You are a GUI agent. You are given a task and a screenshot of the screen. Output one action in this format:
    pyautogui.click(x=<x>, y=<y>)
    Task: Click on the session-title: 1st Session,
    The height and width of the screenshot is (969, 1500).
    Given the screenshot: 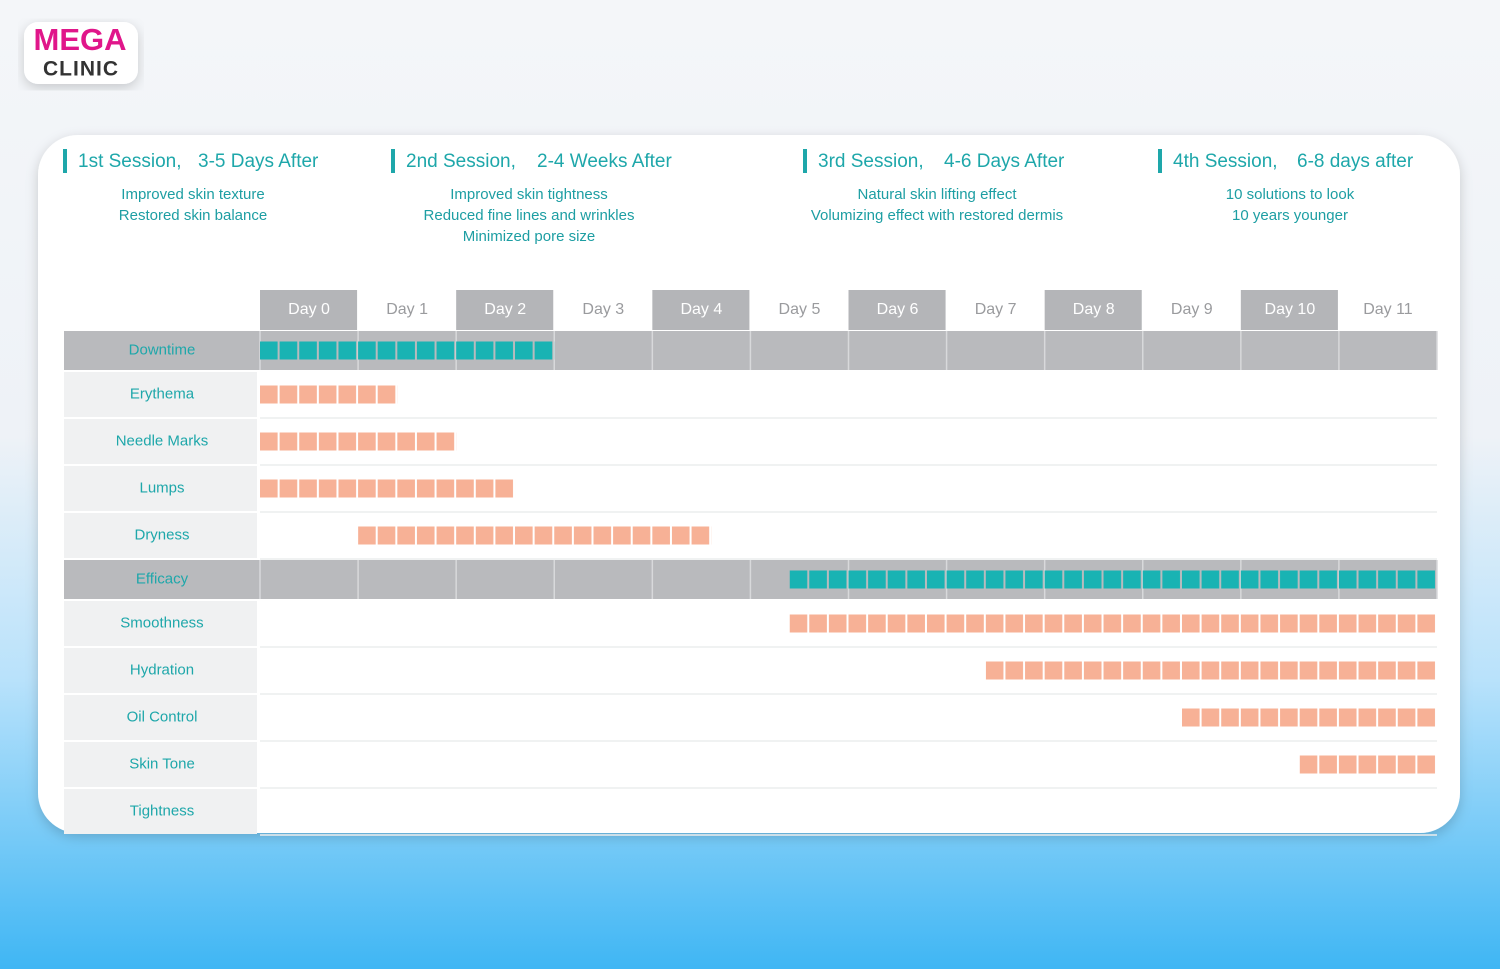 What is the action you would take?
    pyautogui.click(x=130, y=161)
    